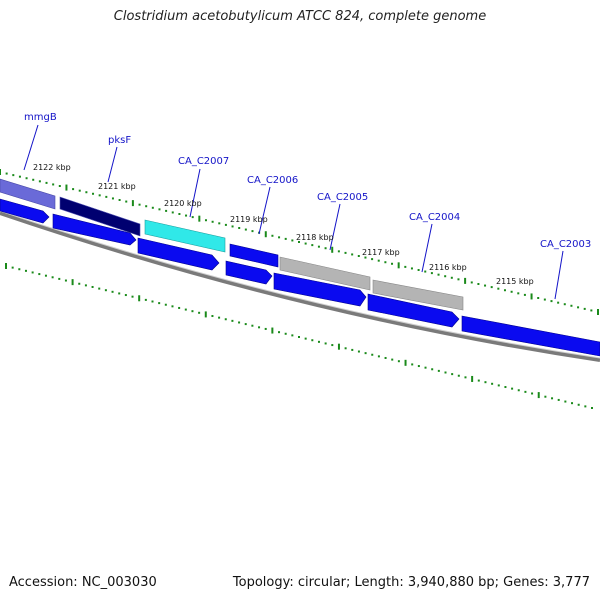 This screenshot has width=600, height=600. Describe the element at coordinates (565, 244) in the screenshot. I see `gene-label-CA_C2003: CA_C2003` at that location.